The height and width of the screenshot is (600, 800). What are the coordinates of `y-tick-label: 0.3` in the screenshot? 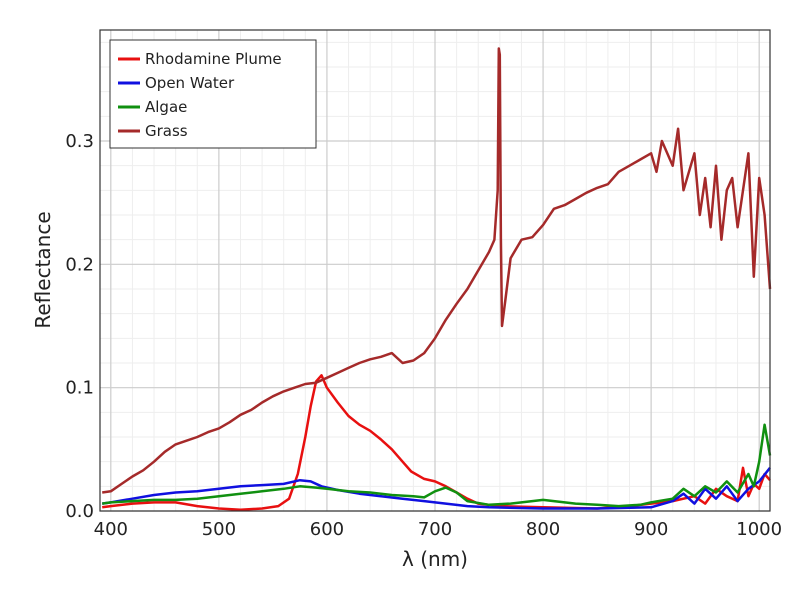 It's located at (79, 141).